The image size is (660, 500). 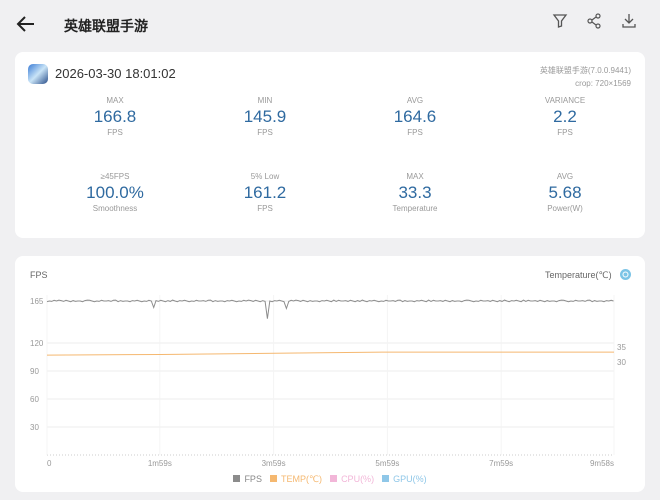 I want to click on legend-label: GPU(%), so click(x=410, y=479).